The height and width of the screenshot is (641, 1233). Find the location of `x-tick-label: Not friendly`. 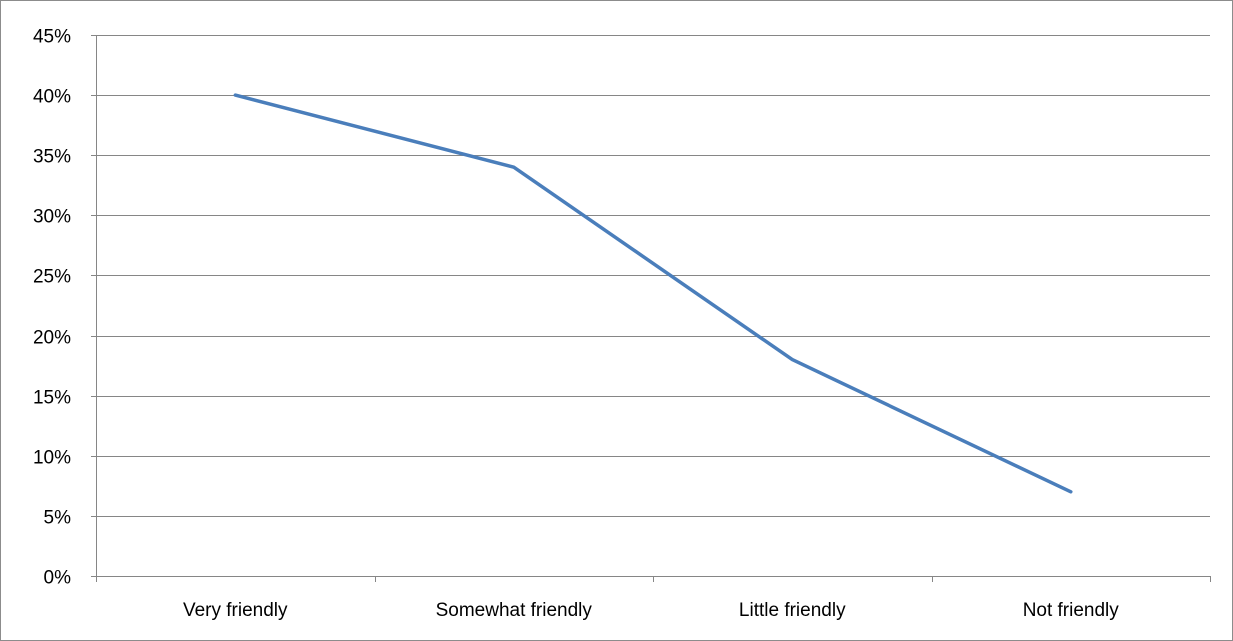

x-tick-label: Not friendly is located at coordinates (1071, 610).